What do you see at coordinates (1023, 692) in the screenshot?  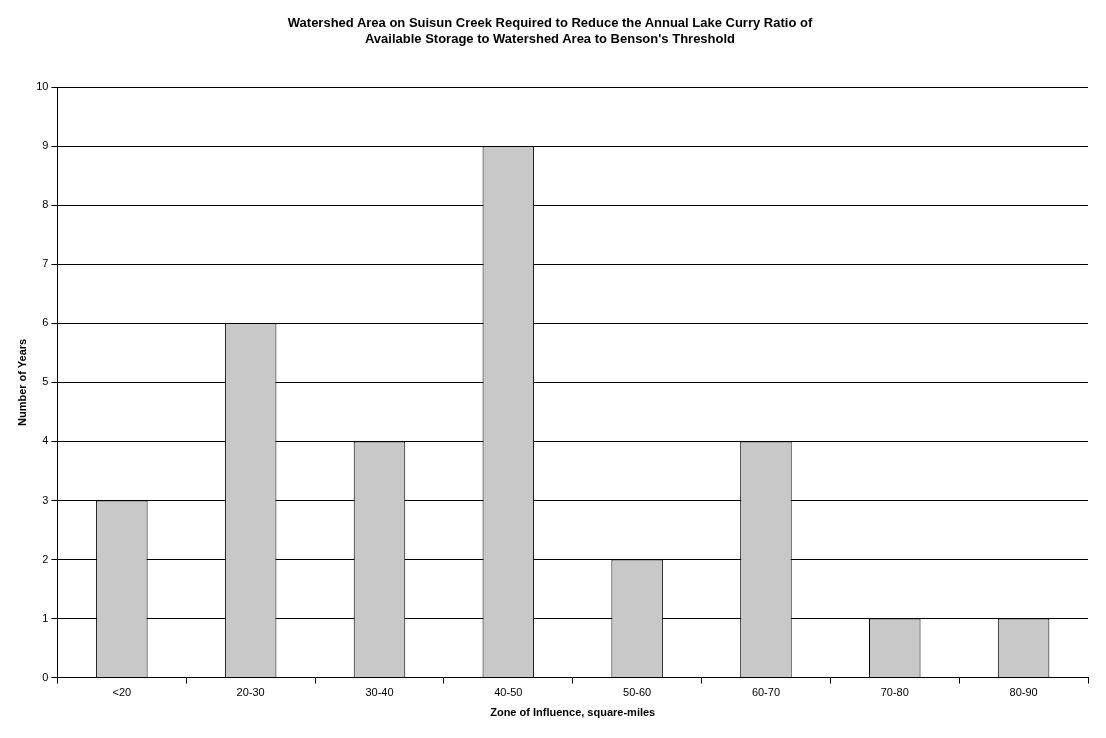 I see `x-tick-label: 80-90` at bounding box center [1023, 692].